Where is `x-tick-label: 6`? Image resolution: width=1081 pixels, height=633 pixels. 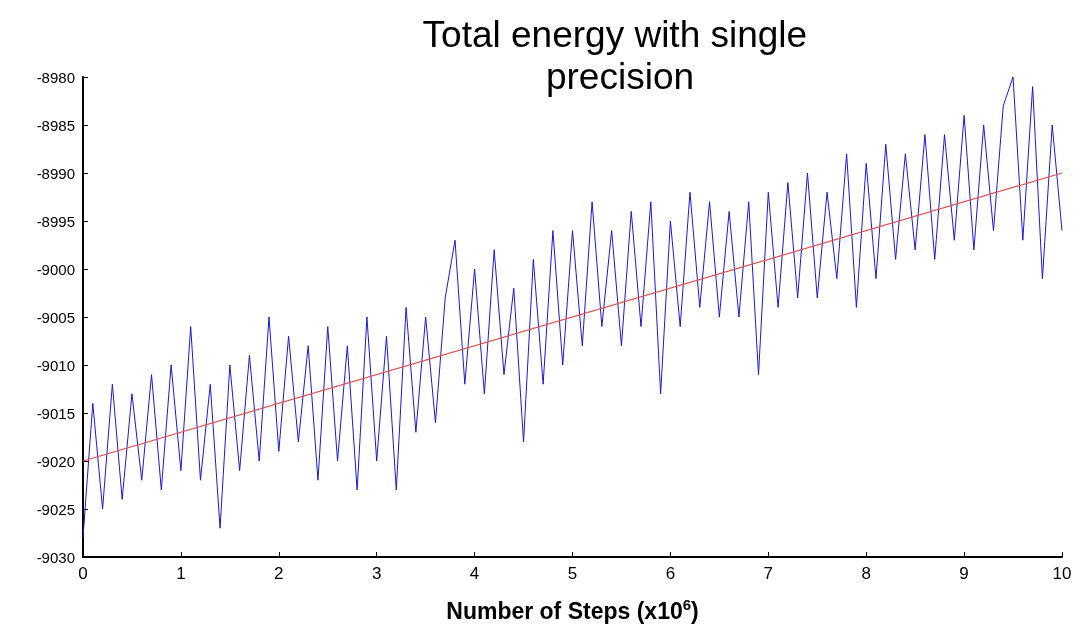
x-tick-label: 6 is located at coordinates (670, 573).